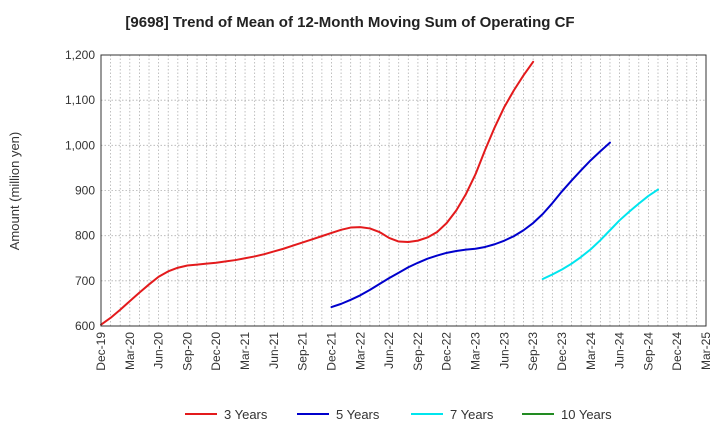  Describe the element at coordinates (620, 350) in the screenshot. I see `x-tick-label: Jun-24` at that location.